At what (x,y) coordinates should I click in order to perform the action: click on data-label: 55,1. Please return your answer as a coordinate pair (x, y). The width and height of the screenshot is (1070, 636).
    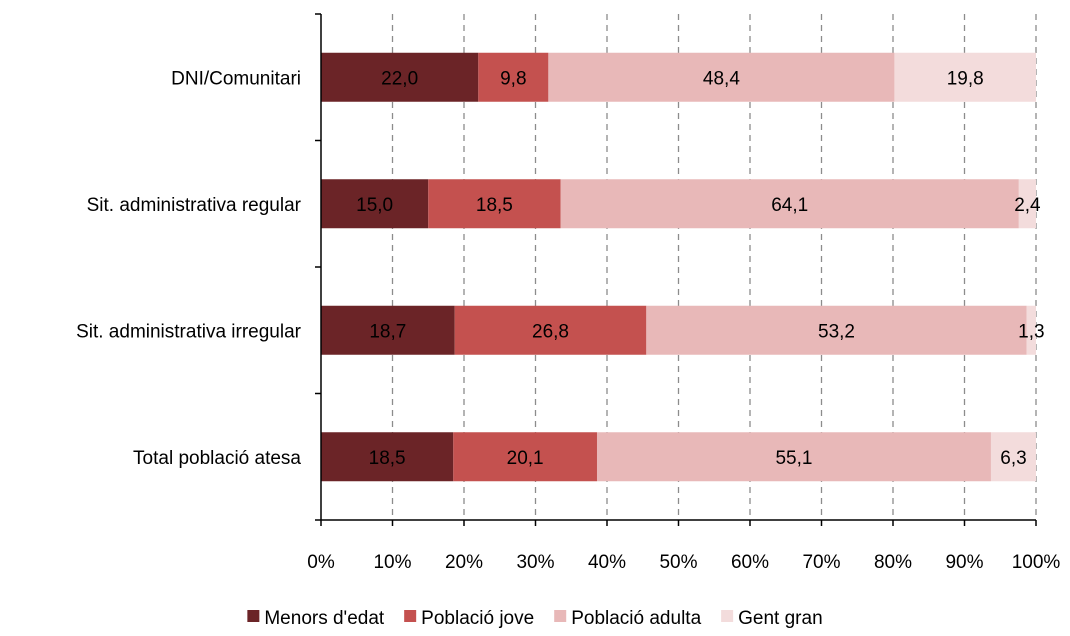
    Looking at the image, I should click on (793, 458).